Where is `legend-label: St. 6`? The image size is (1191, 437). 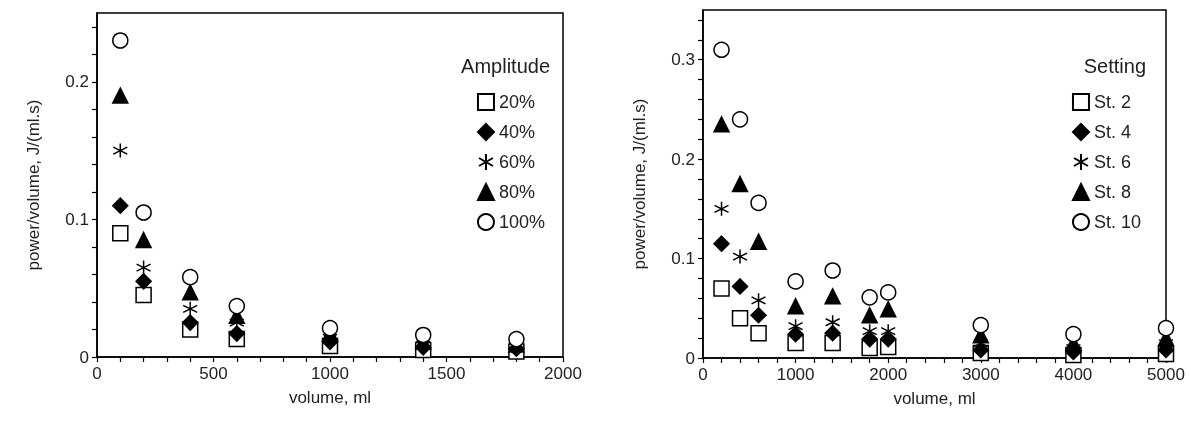 legend-label: St. 6 is located at coordinates (1112, 162).